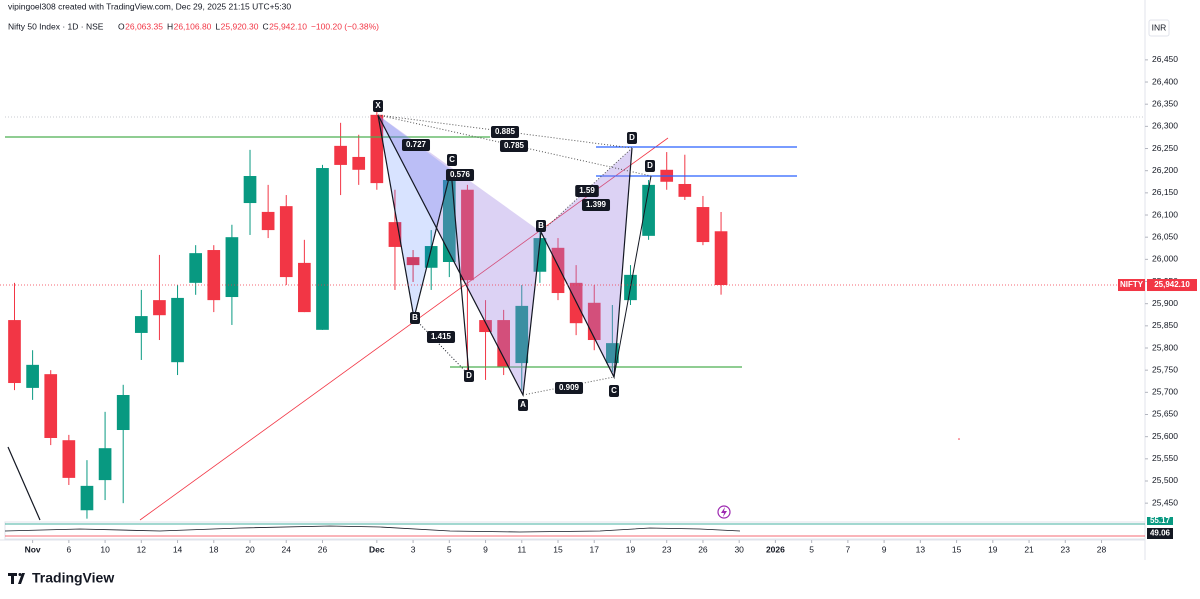 The width and height of the screenshot is (1200, 599). I want to click on y-tick-label: 25,700, so click(1165, 392).